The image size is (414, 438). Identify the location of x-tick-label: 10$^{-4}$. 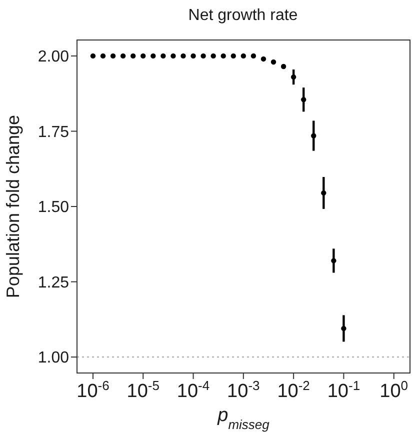
(193, 390).